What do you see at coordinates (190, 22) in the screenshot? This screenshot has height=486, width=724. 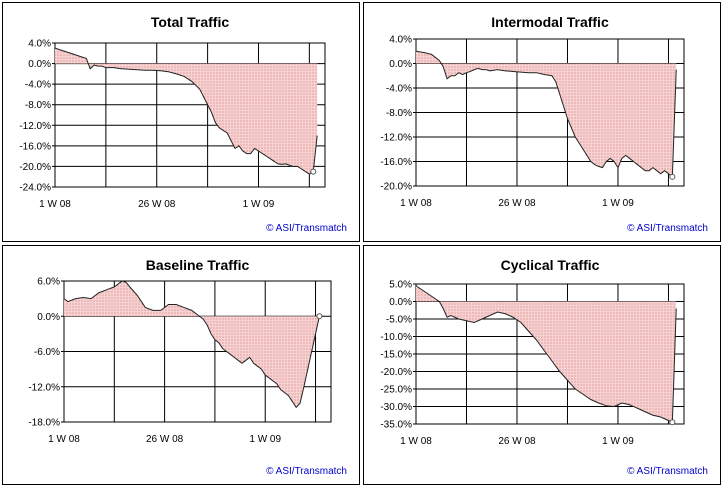 I see `chart-title: Total Traffic` at bounding box center [190, 22].